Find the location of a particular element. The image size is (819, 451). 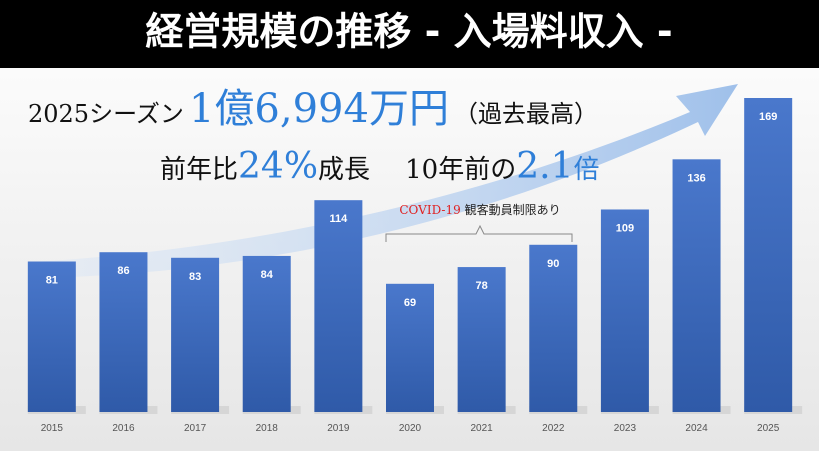

headline-2: 前年比24%成長 10年前の2.1倍 is located at coordinates (380, 166).